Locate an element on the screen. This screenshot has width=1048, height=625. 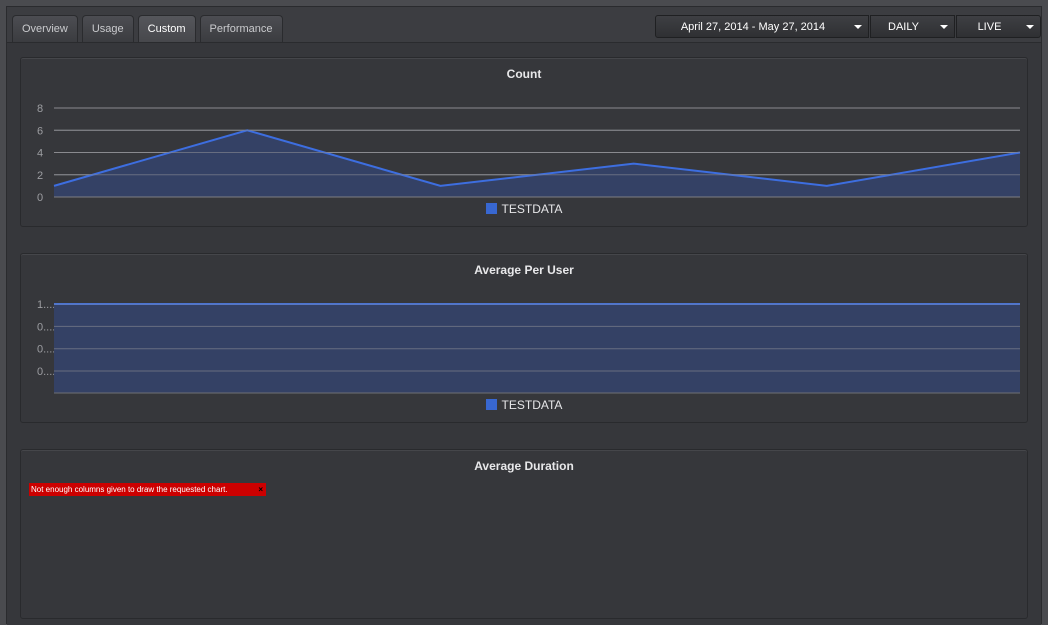
close-icon: × is located at coordinates (260, 489).